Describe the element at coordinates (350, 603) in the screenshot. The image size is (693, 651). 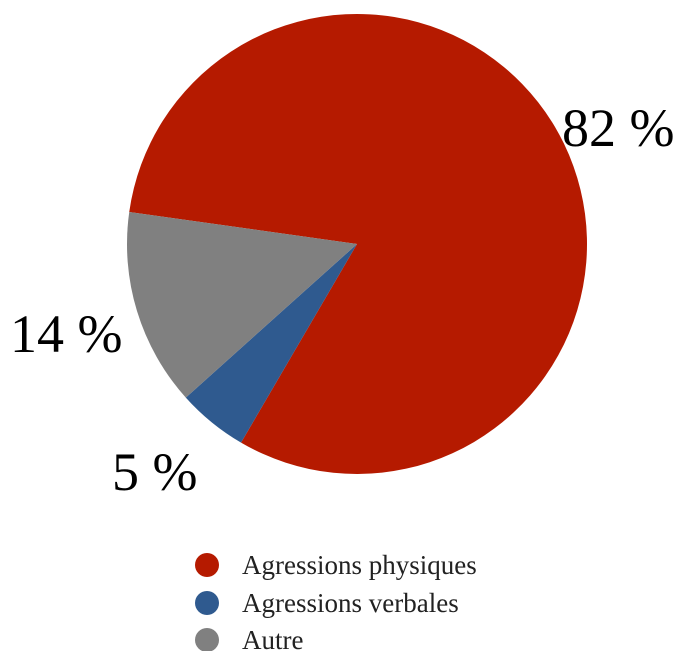
I see `legend-label-agressions-verbales: Agressions verbales` at that location.